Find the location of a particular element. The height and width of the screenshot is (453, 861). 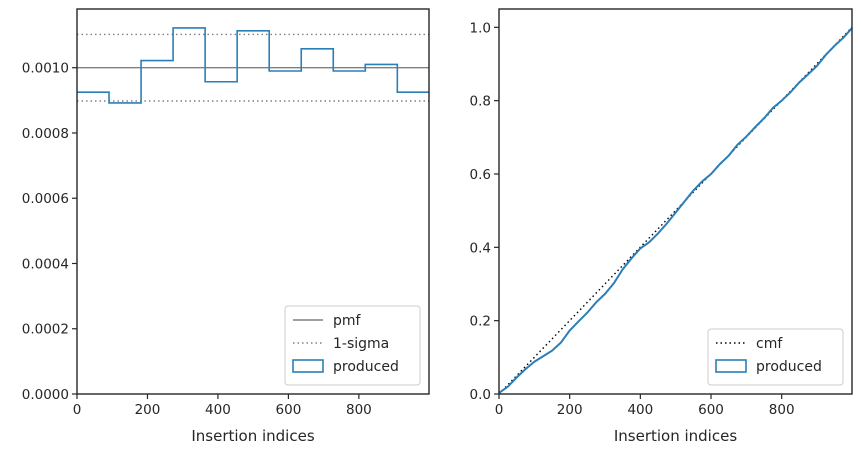

y-tick-label: 0.0 is located at coordinates (480, 395).